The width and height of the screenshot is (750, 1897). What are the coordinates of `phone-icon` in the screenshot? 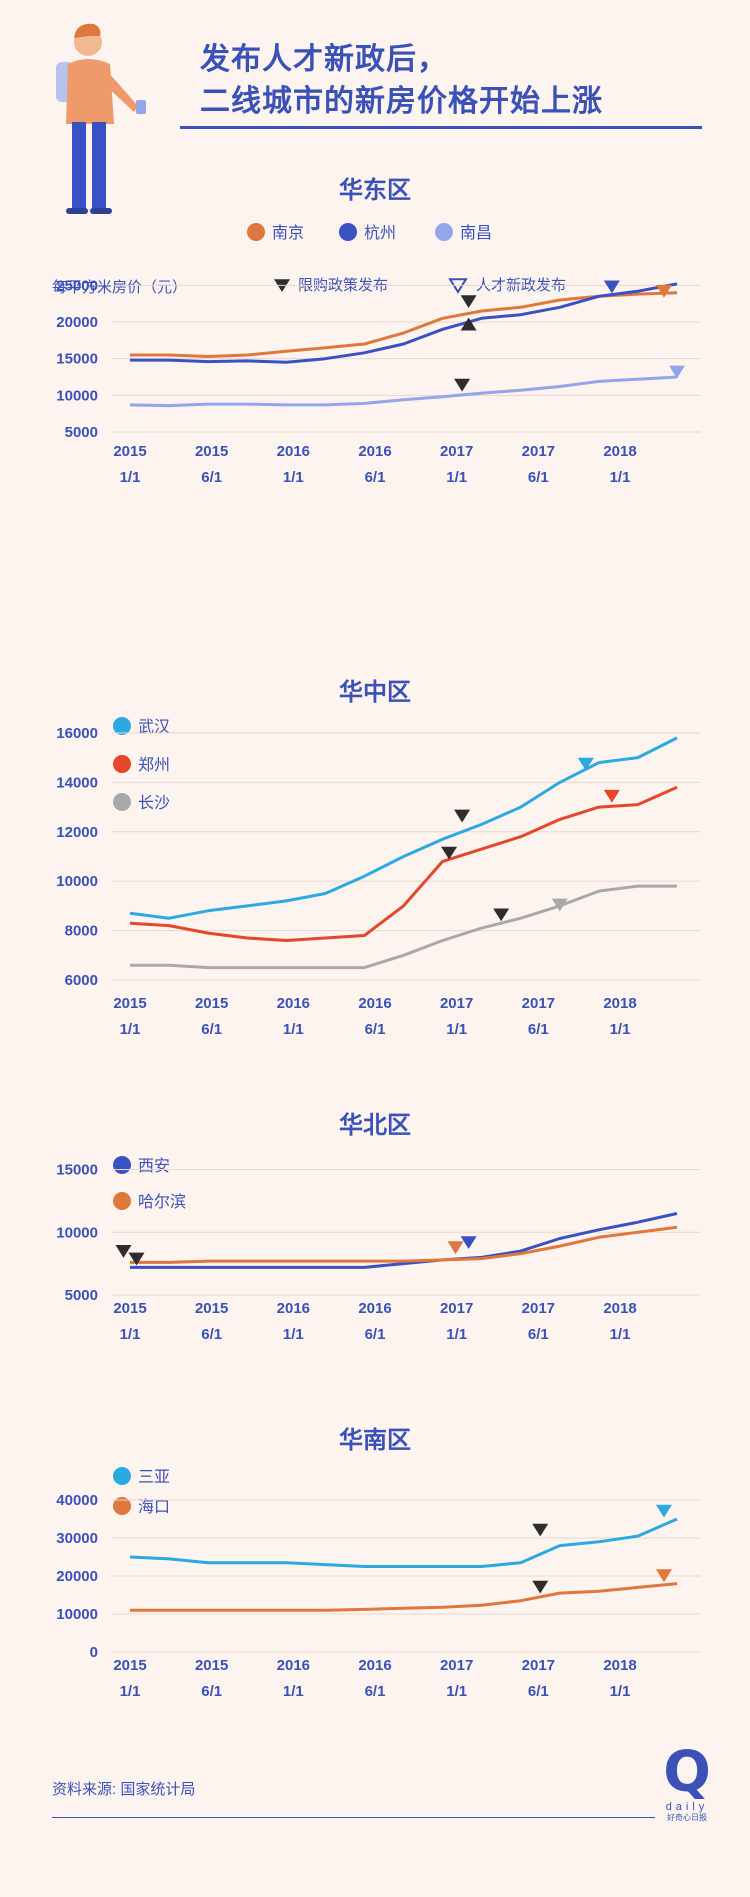 It's located at (141, 107).